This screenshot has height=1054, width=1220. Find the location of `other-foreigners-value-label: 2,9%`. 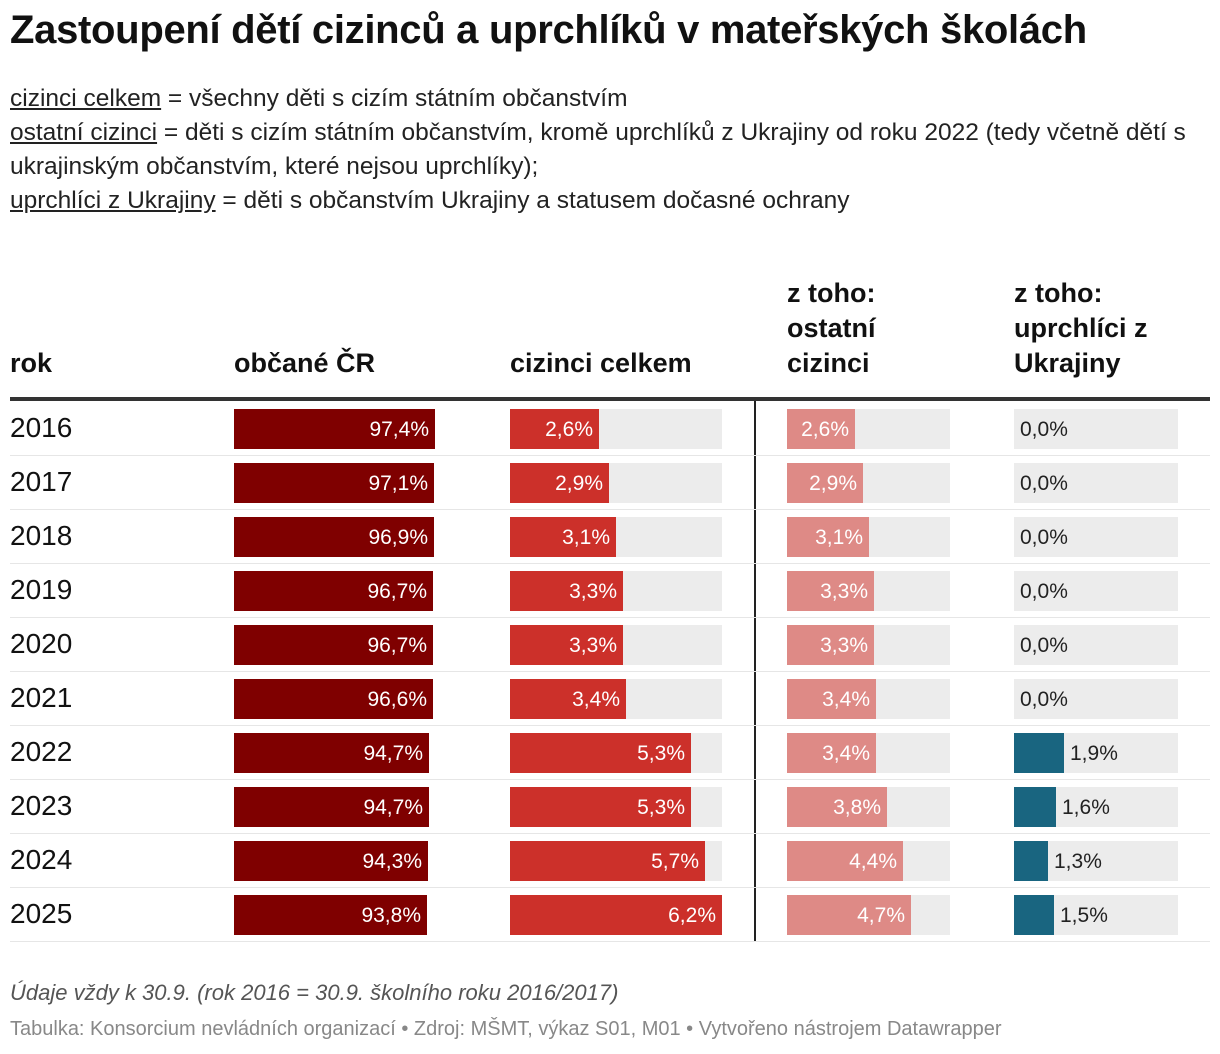

other-foreigners-value-label: 2,9% is located at coordinates (833, 483).